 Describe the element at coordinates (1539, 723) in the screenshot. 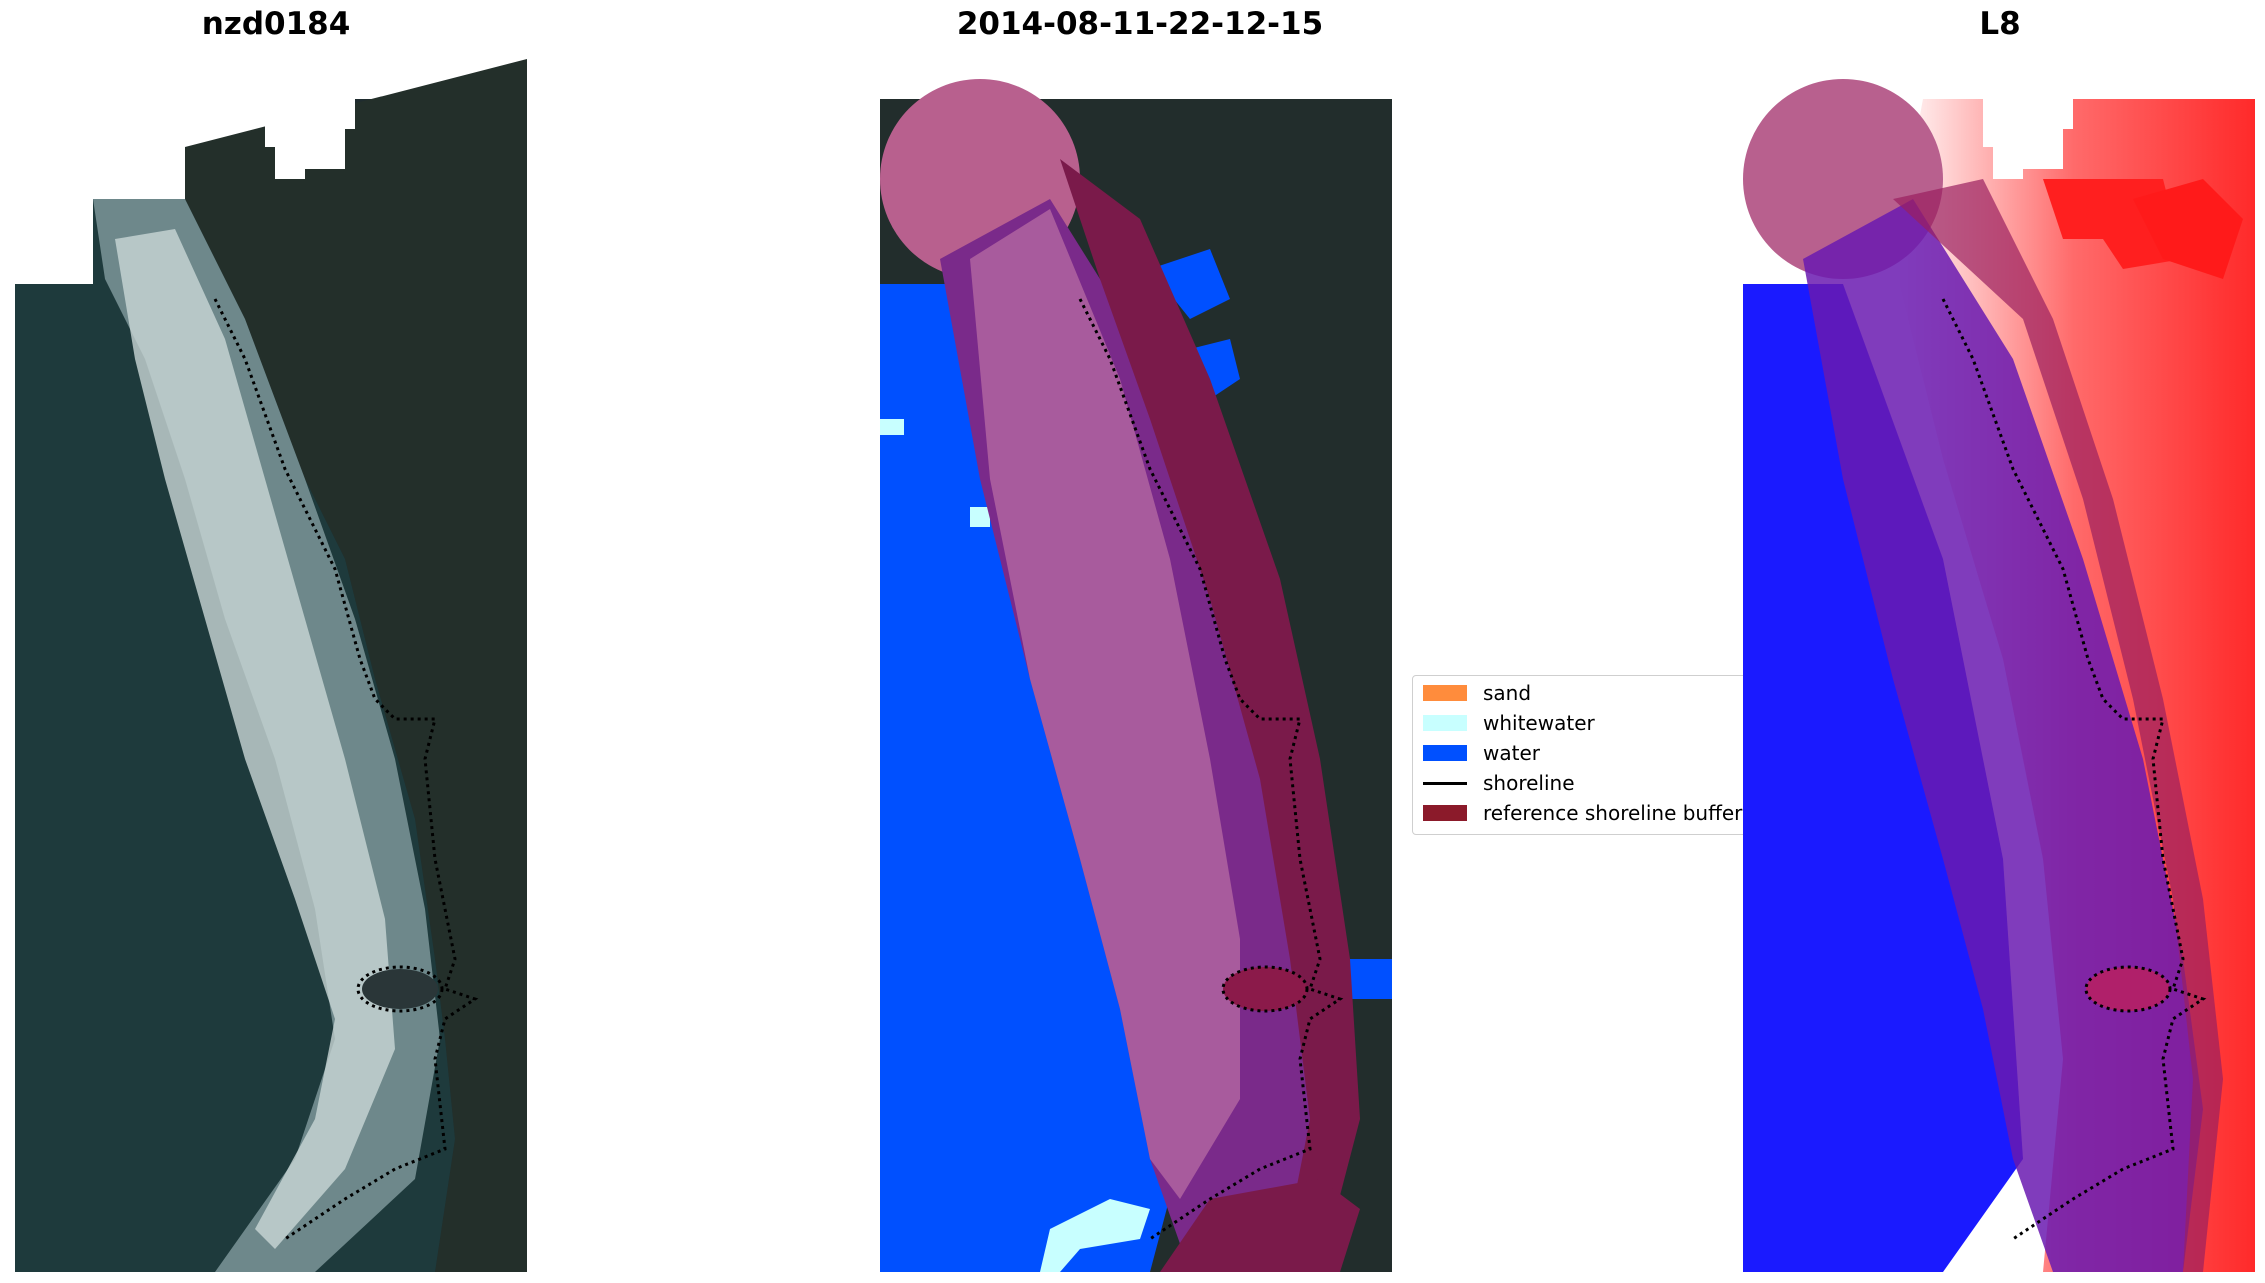

I see `legend-label-whitewater: whitewater` at that location.